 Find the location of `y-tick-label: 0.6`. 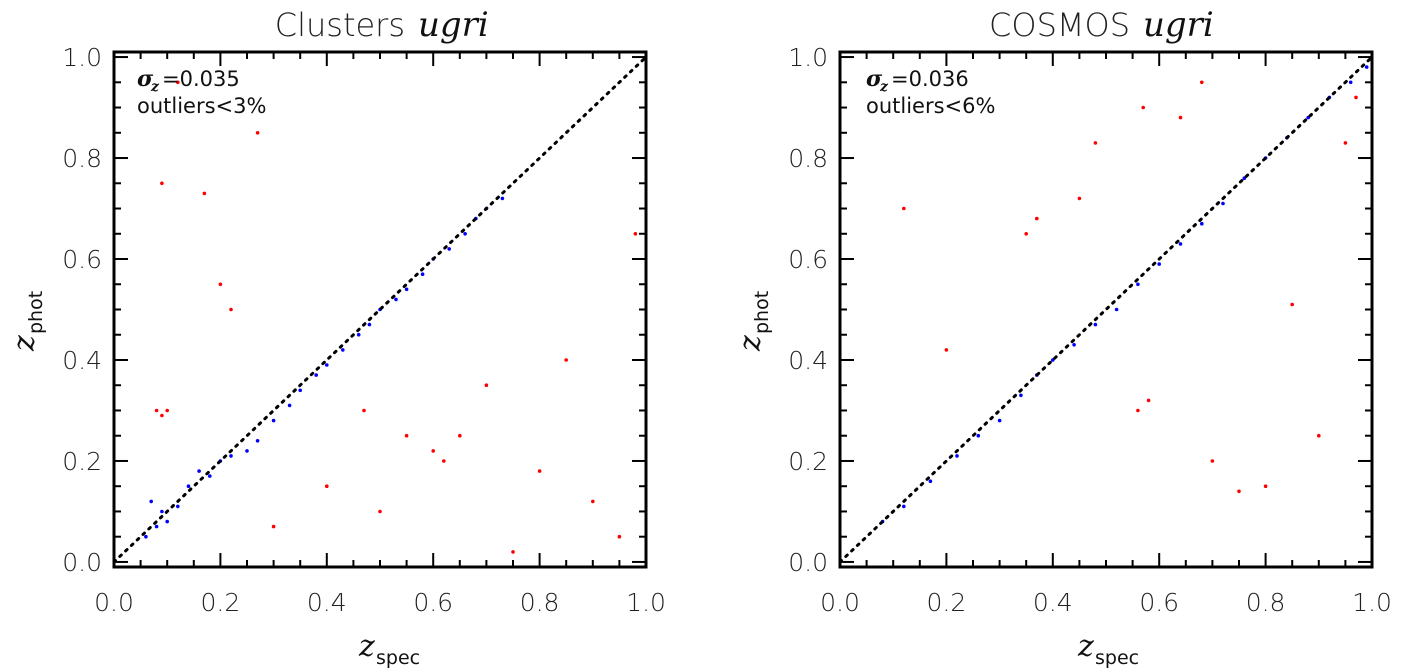

y-tick-label: 0.6 is located at coordinates (808, 259).